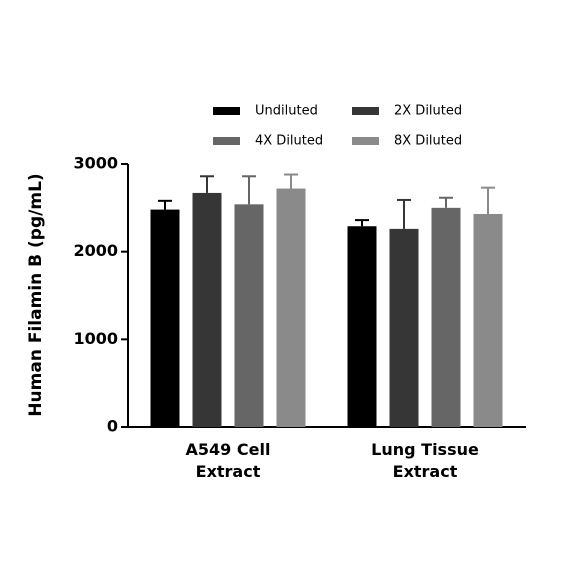 The width and height of the screenshot is (584, 584). What do you see at coordinates (95, 338) in the screenshot?
I see `y-tick-label: 1000` at bounding box center [95, 338].